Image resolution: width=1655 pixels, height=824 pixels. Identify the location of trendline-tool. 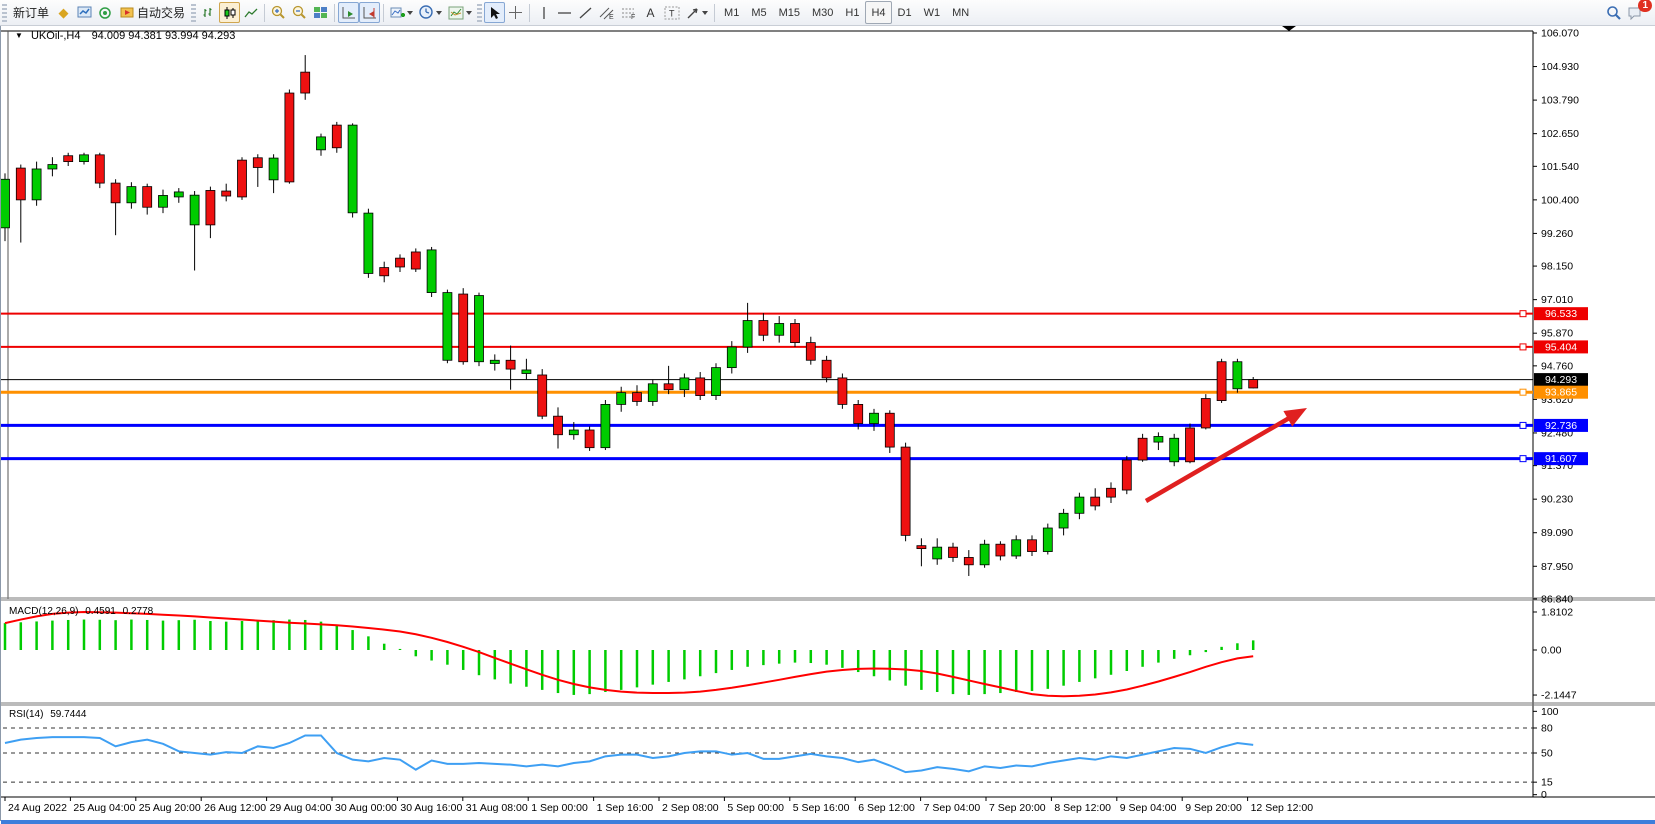
(585, 12).